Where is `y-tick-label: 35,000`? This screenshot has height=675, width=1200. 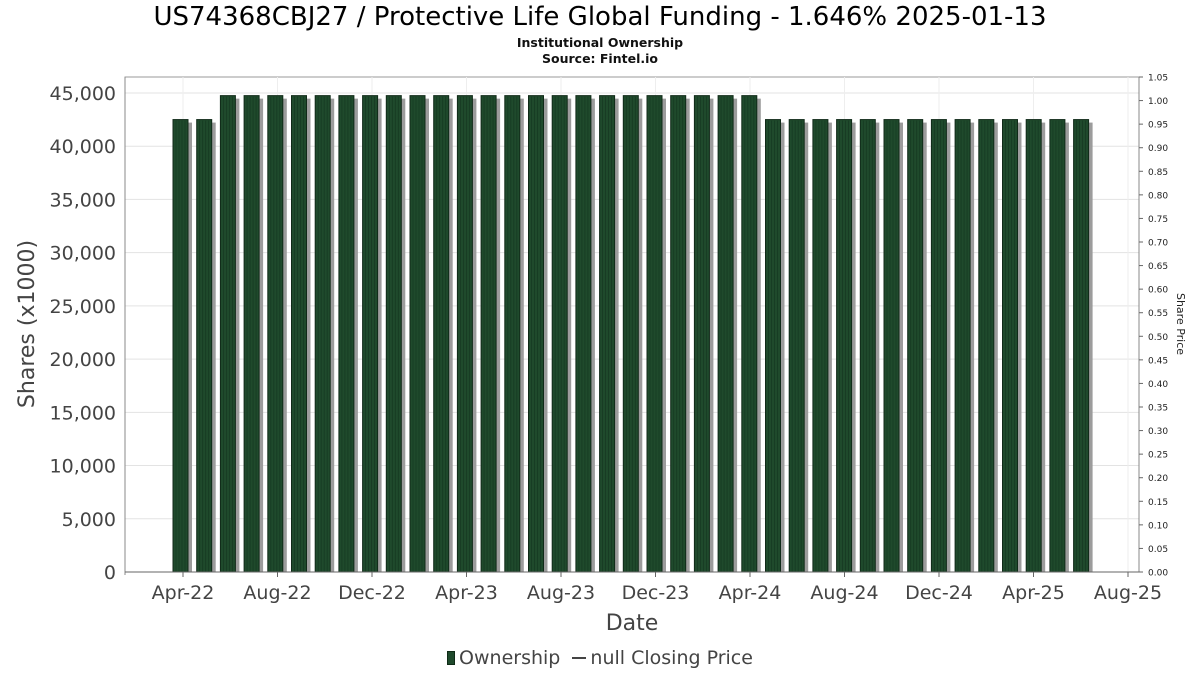
y-tick-label: 35,000 is located at coordinates (83, 200).